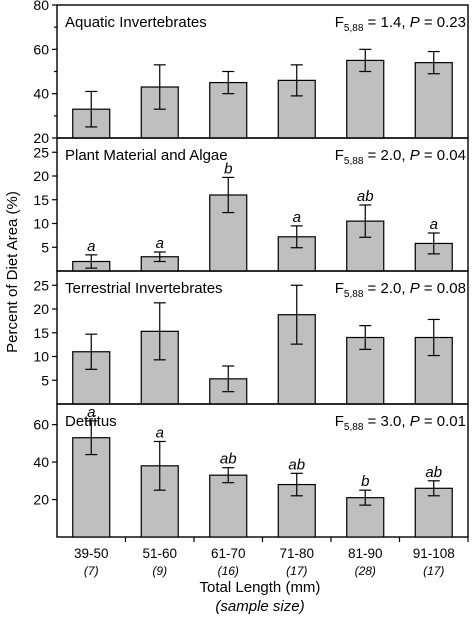 The image size is (474, 620). Describe the element at coordinates (136, 22) in the screenshot. I see `panel-title: Aquatic Invertebrates` at that location.